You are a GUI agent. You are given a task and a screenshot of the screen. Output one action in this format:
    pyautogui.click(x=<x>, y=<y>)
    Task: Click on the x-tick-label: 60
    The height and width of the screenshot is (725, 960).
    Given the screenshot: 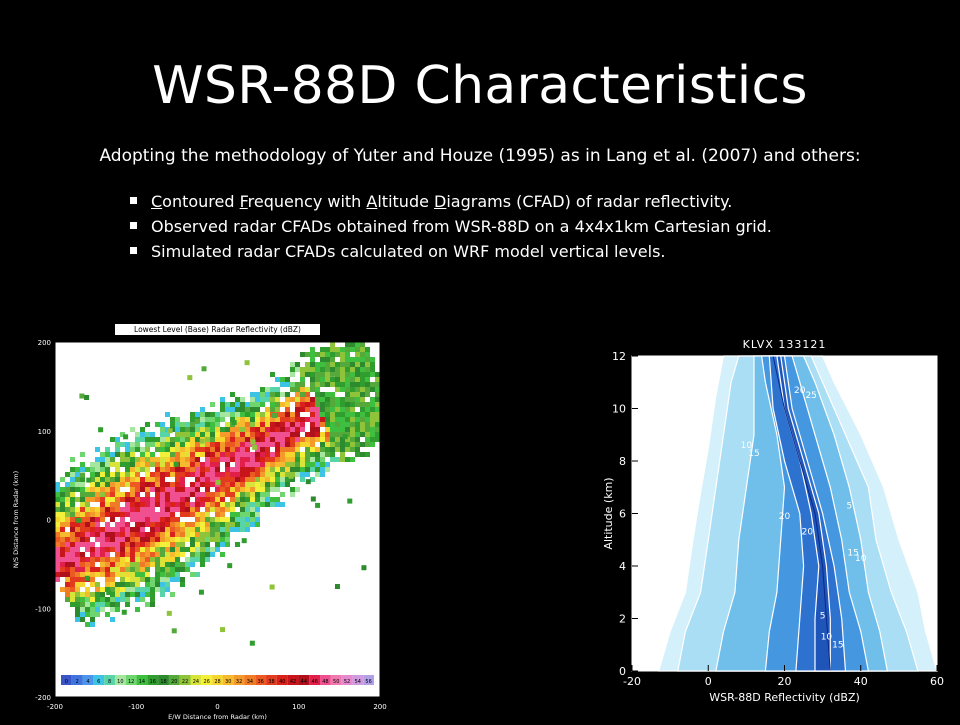 What is the action you would take?
    pyautogui.click(x=937, y=681)
    